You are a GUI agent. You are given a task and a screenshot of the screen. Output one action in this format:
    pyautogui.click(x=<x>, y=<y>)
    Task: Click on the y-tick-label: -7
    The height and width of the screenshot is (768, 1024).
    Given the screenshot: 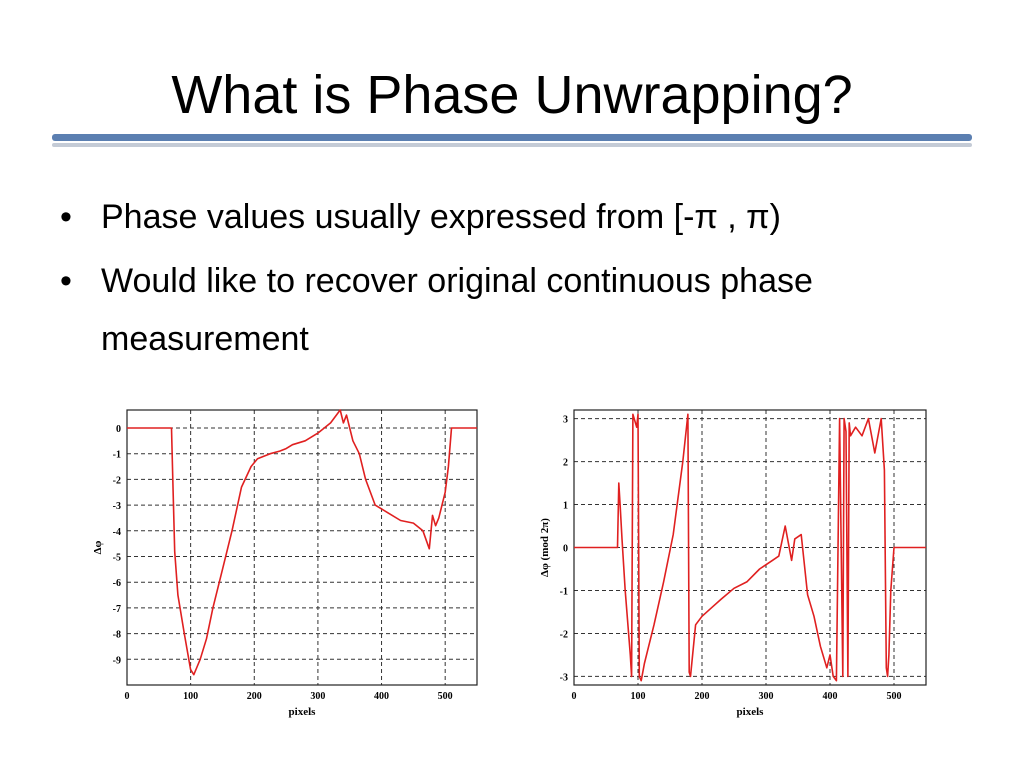 What is the action you would take?
    pyautogui.click(x=117, y=609)
    